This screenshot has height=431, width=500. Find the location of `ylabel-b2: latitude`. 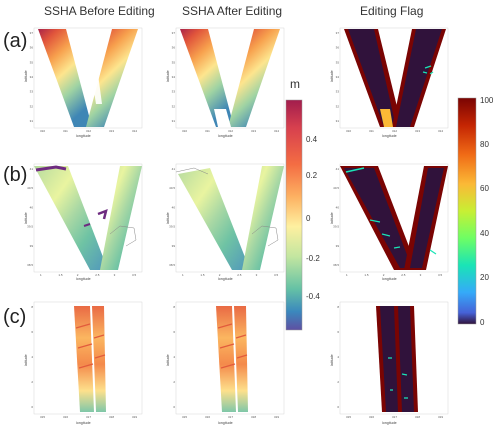

ylabel-b2: latitude is located at coordinates (168, 218).